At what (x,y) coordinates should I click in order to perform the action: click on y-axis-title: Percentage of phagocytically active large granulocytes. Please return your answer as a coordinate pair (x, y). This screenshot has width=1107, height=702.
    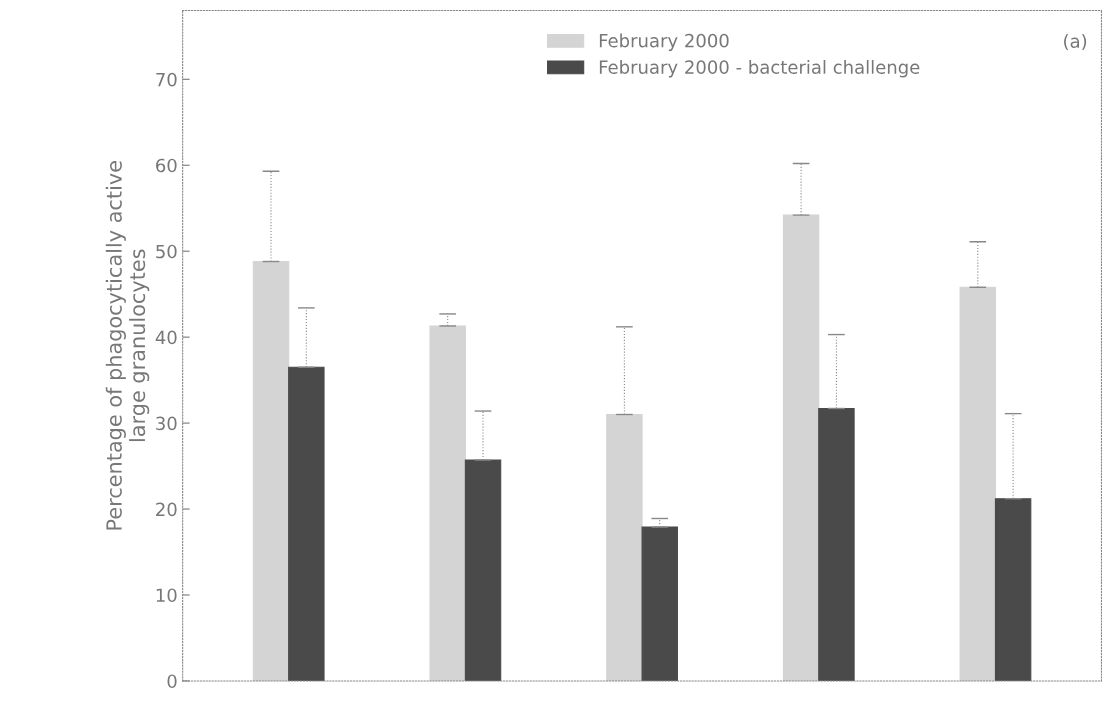
    Looking at the image, I should click on (127, 345).